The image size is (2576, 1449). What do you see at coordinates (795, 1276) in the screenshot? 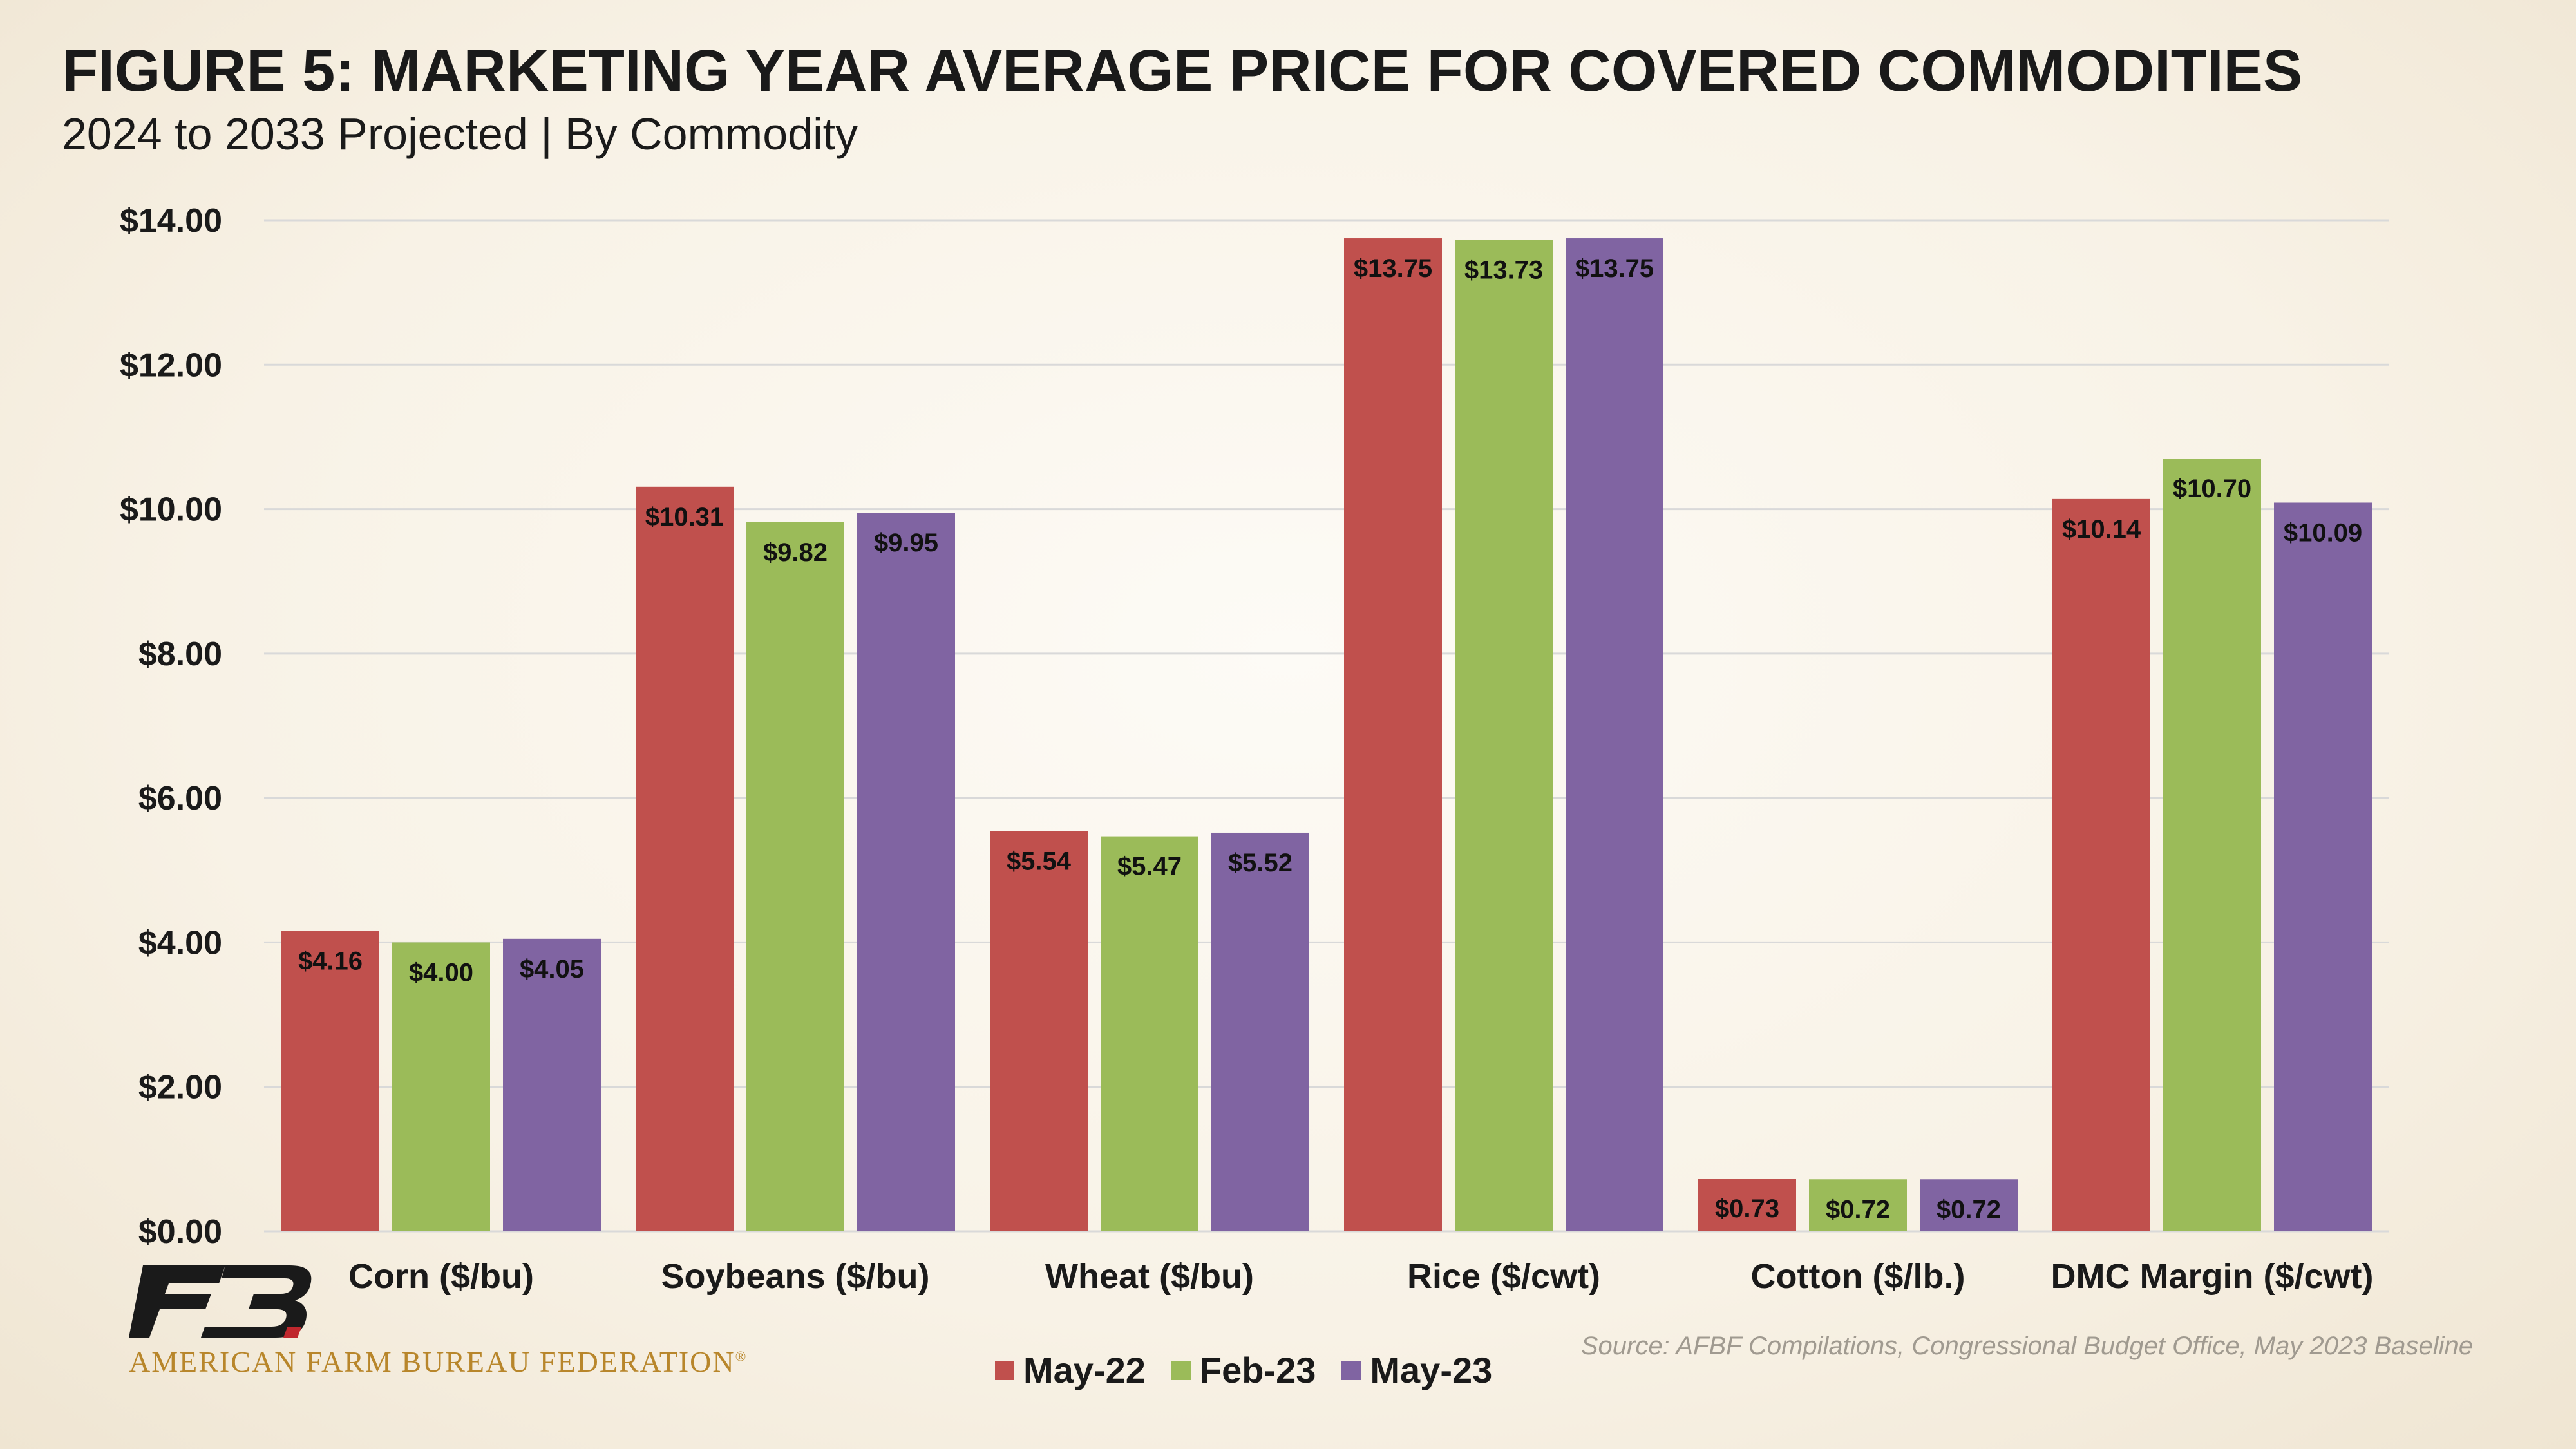
I see `x-tick-label: Soybeans ($/bu)` at bounding box center [795, 1276].